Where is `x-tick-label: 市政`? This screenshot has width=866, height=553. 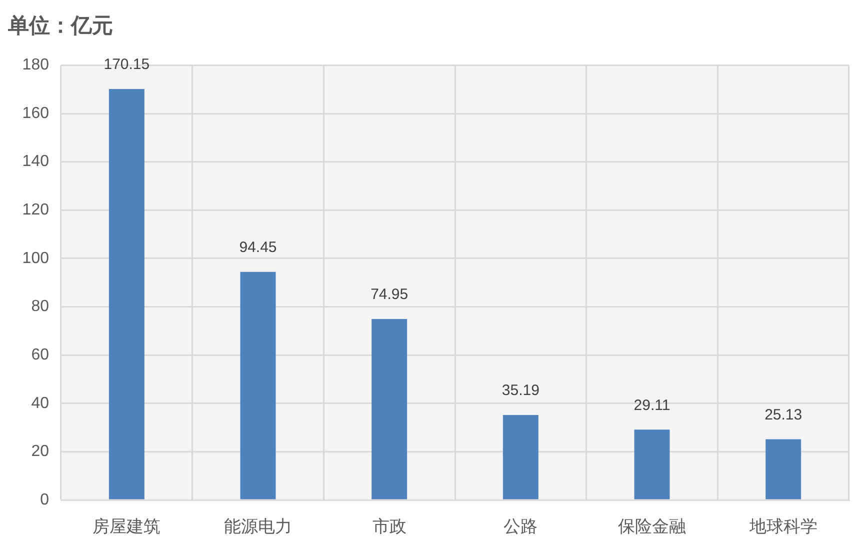 x-tick-label: 市政 is located at coordinates (389, 526).